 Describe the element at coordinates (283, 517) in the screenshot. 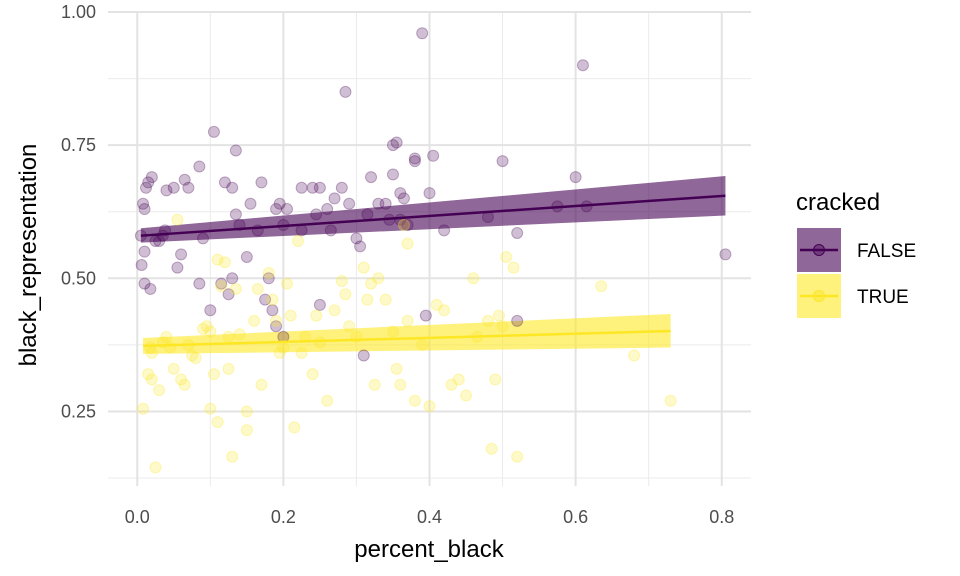

I see `x-tick-label: 0.2` at that location.